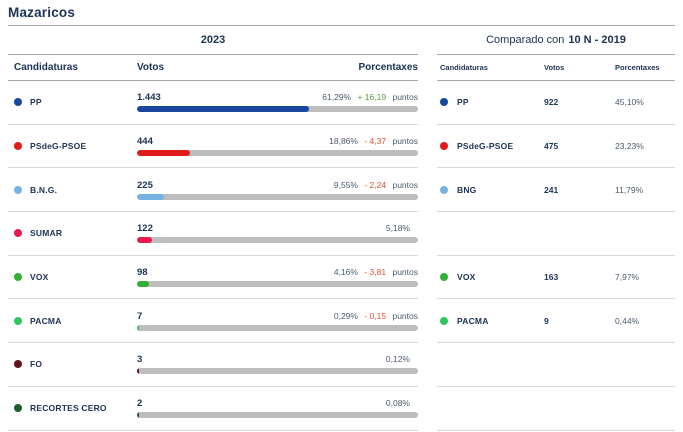  What do you see at coordinates (376, 185) in the screenshot?
I see `percentage-group: 9,55% - 2,24 puntos` at bounding box center [376, 185].